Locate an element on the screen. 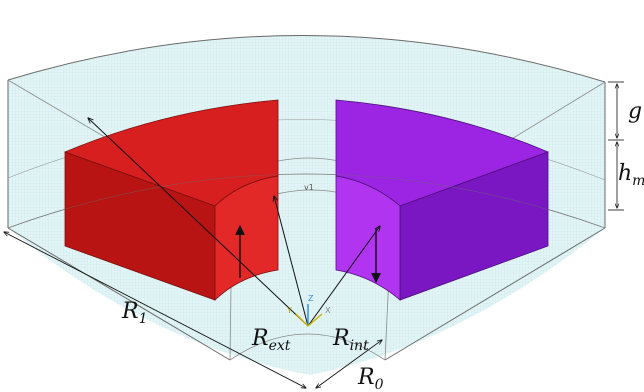 The image size is (644, 392). label-r1: R1 is located at coordinates (134, 313).